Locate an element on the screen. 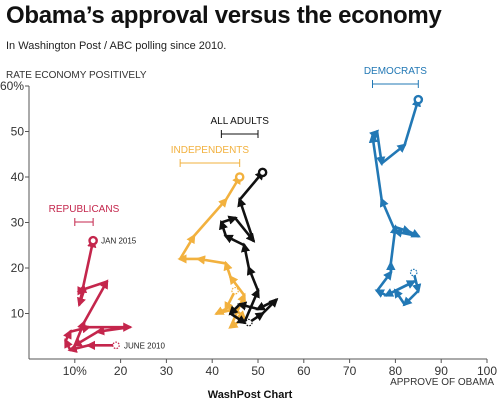 The image size is (500, 416). y-tick-label: 40 is located at coordinates (18, 177).